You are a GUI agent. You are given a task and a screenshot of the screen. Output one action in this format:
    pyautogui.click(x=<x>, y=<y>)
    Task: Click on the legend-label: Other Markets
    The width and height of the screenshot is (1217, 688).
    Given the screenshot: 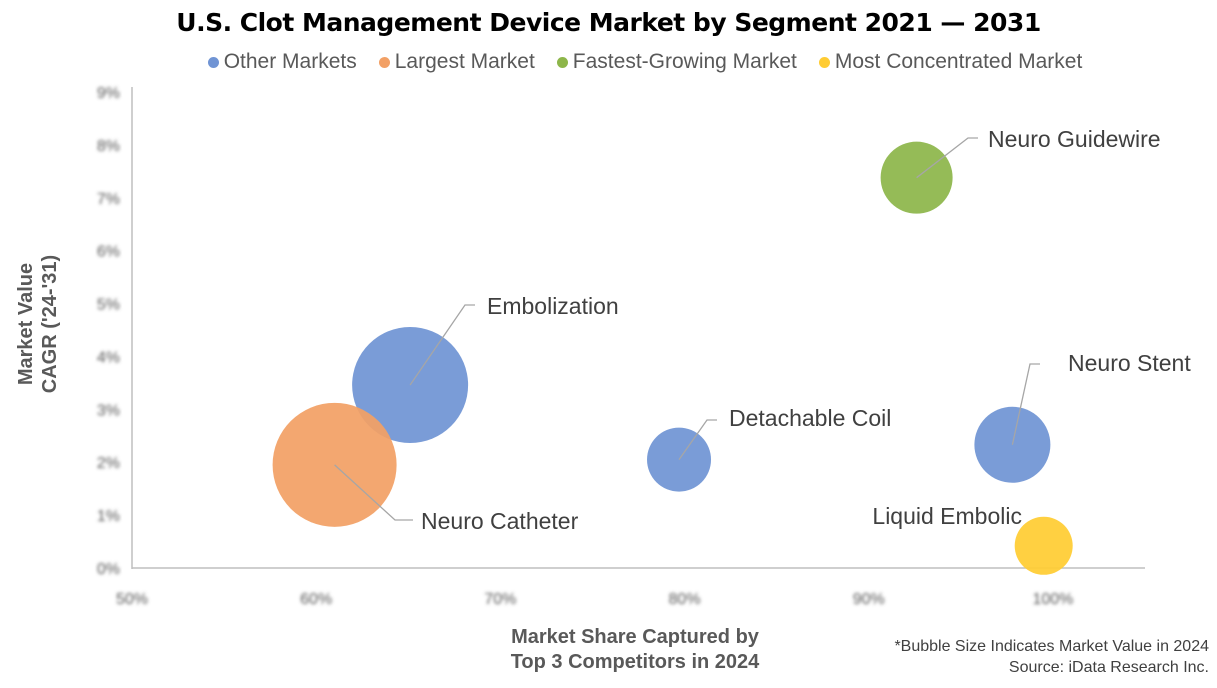 What is the action you would take?
    pyautogui.click(x=290, y=61)
    